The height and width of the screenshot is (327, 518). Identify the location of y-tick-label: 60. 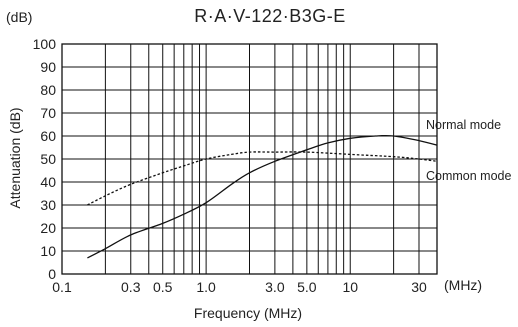
(48, 136).